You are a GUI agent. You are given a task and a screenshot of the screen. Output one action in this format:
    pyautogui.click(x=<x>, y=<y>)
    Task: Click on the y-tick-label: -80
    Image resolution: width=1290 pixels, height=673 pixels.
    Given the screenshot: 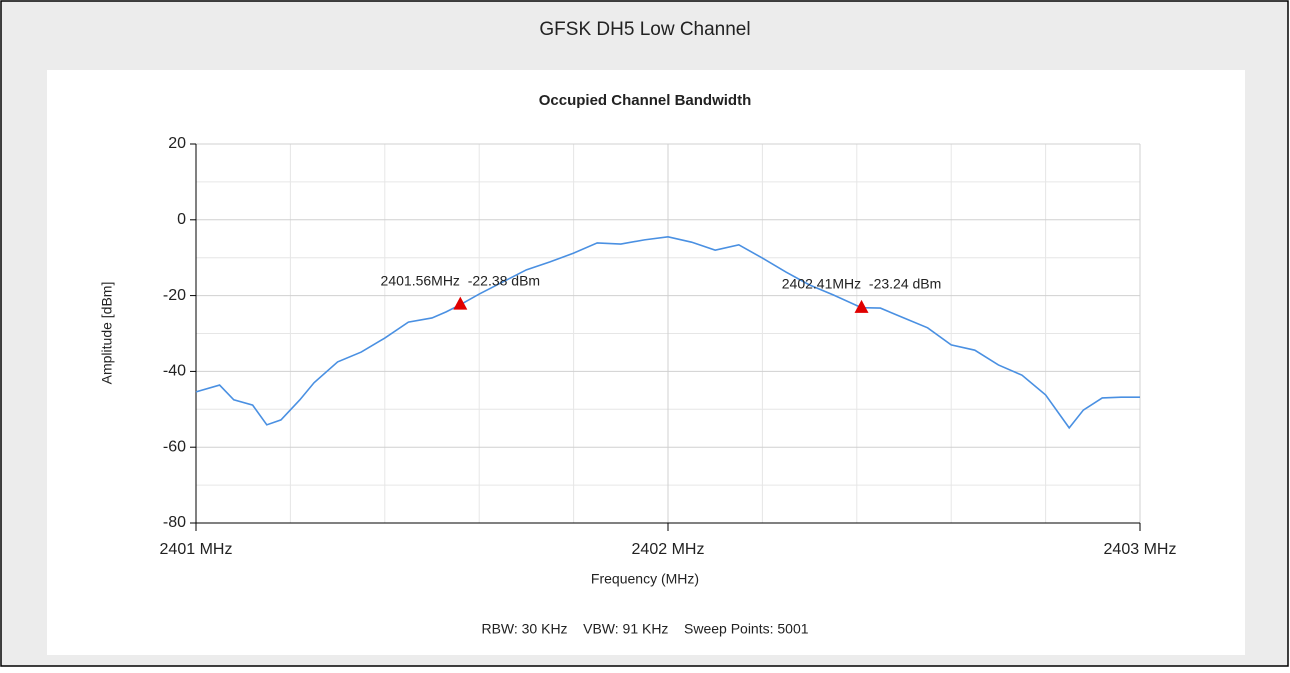 What is the action you would take?
    pyautogui.click(x=174, y=522)
    